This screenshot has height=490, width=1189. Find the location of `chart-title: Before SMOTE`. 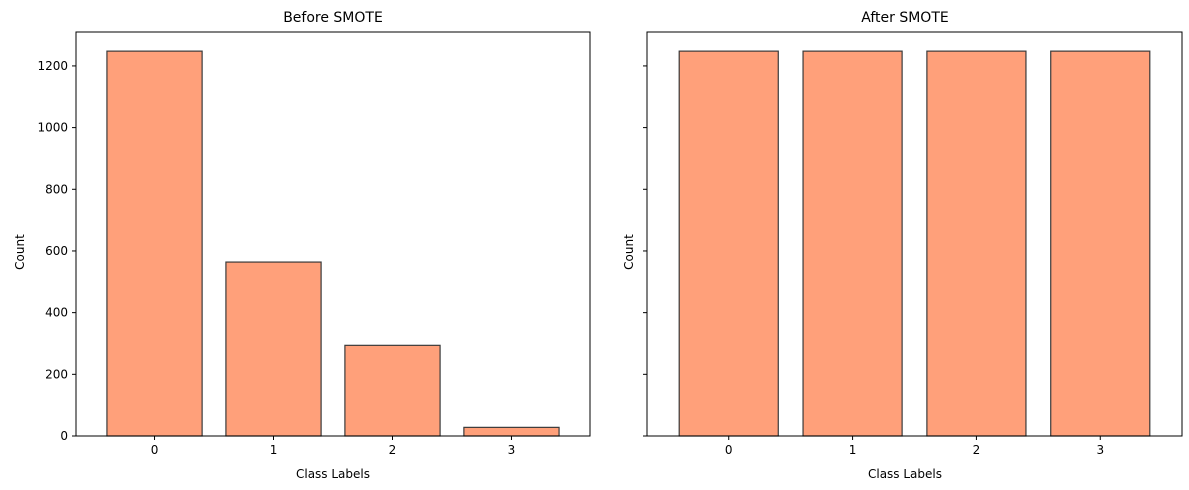

chart-title: Before SMOTE is located at coordinates (333, 18).